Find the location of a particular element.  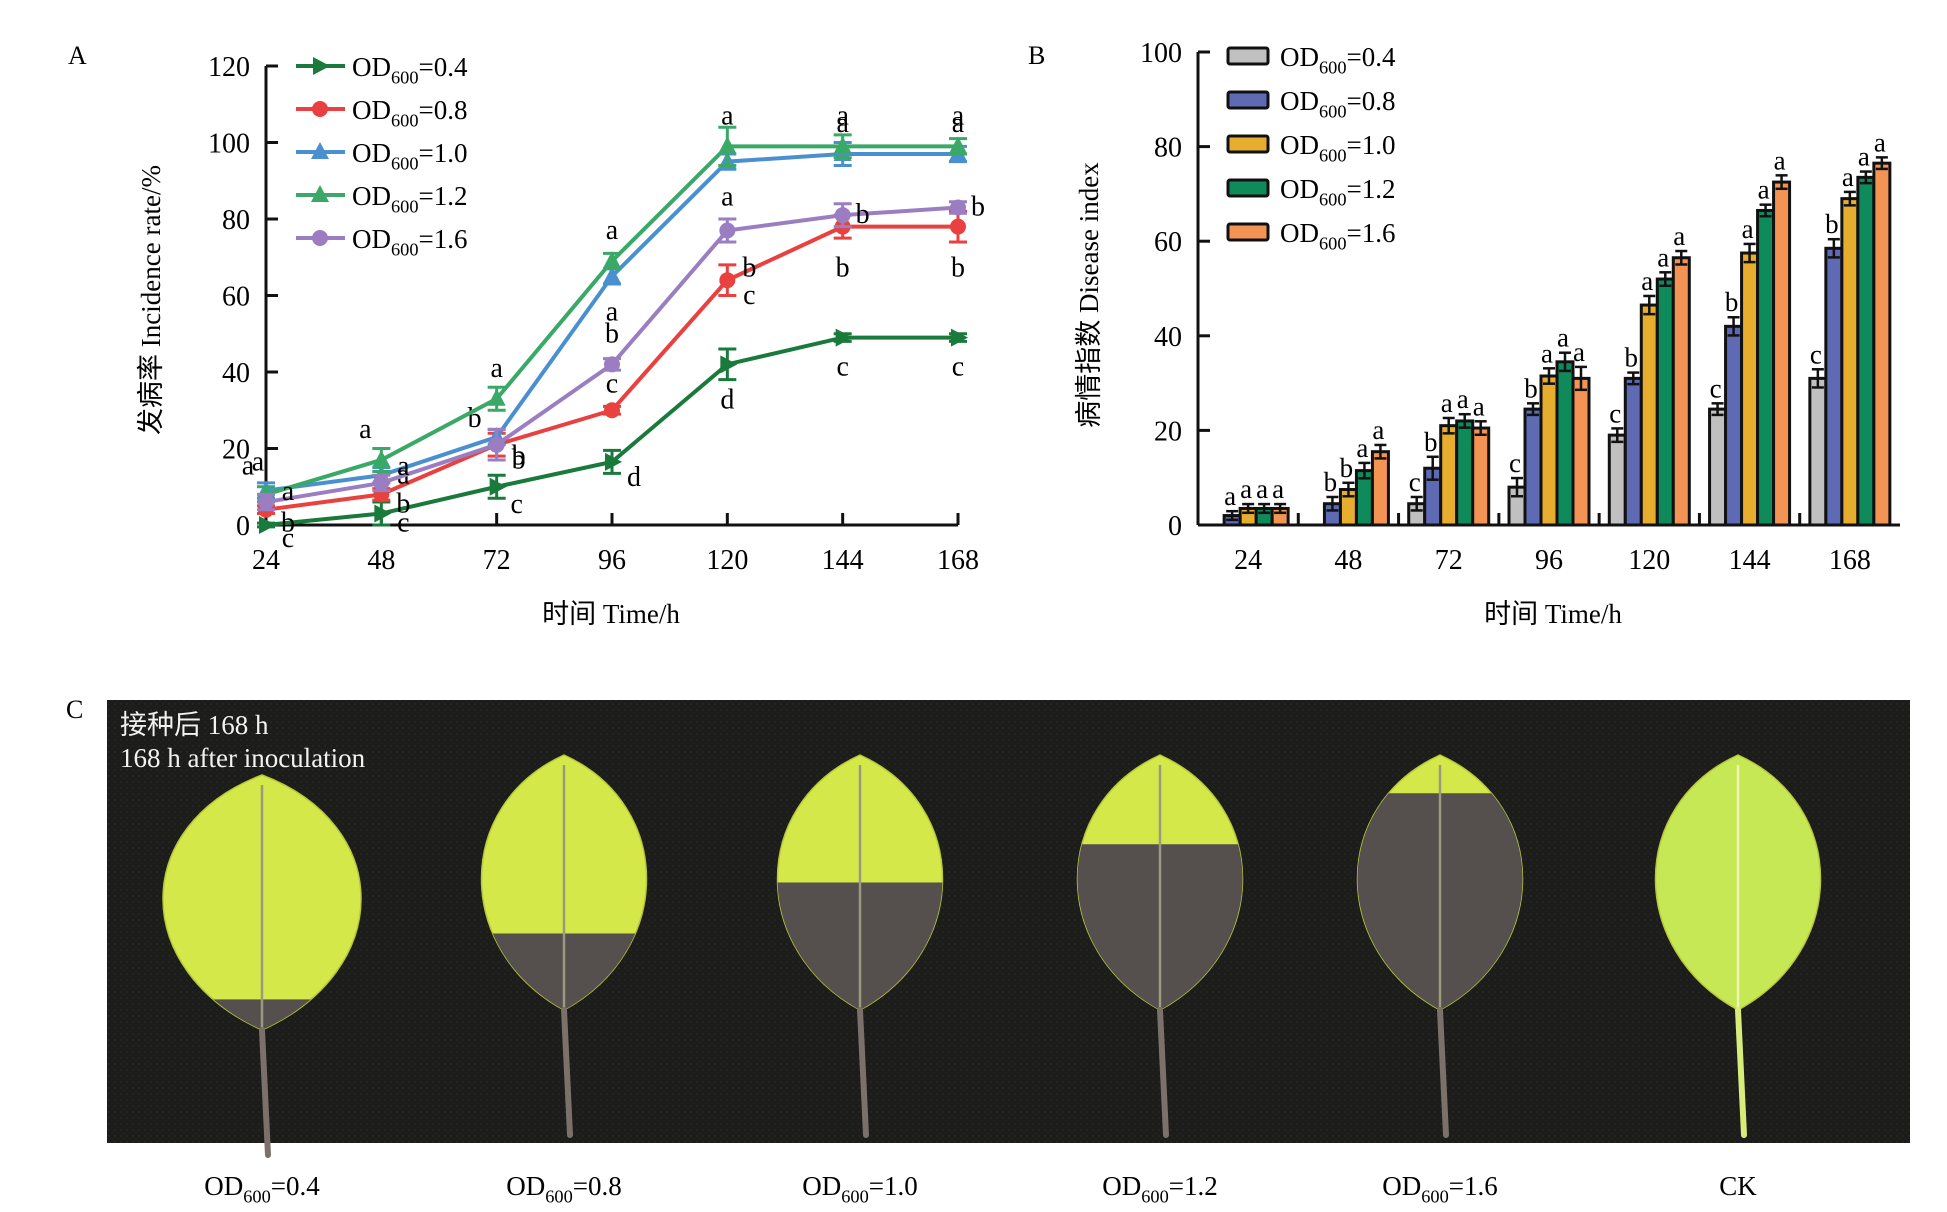

chart-b-x-tick-label: 168 is located at coordinates (1850, 560).